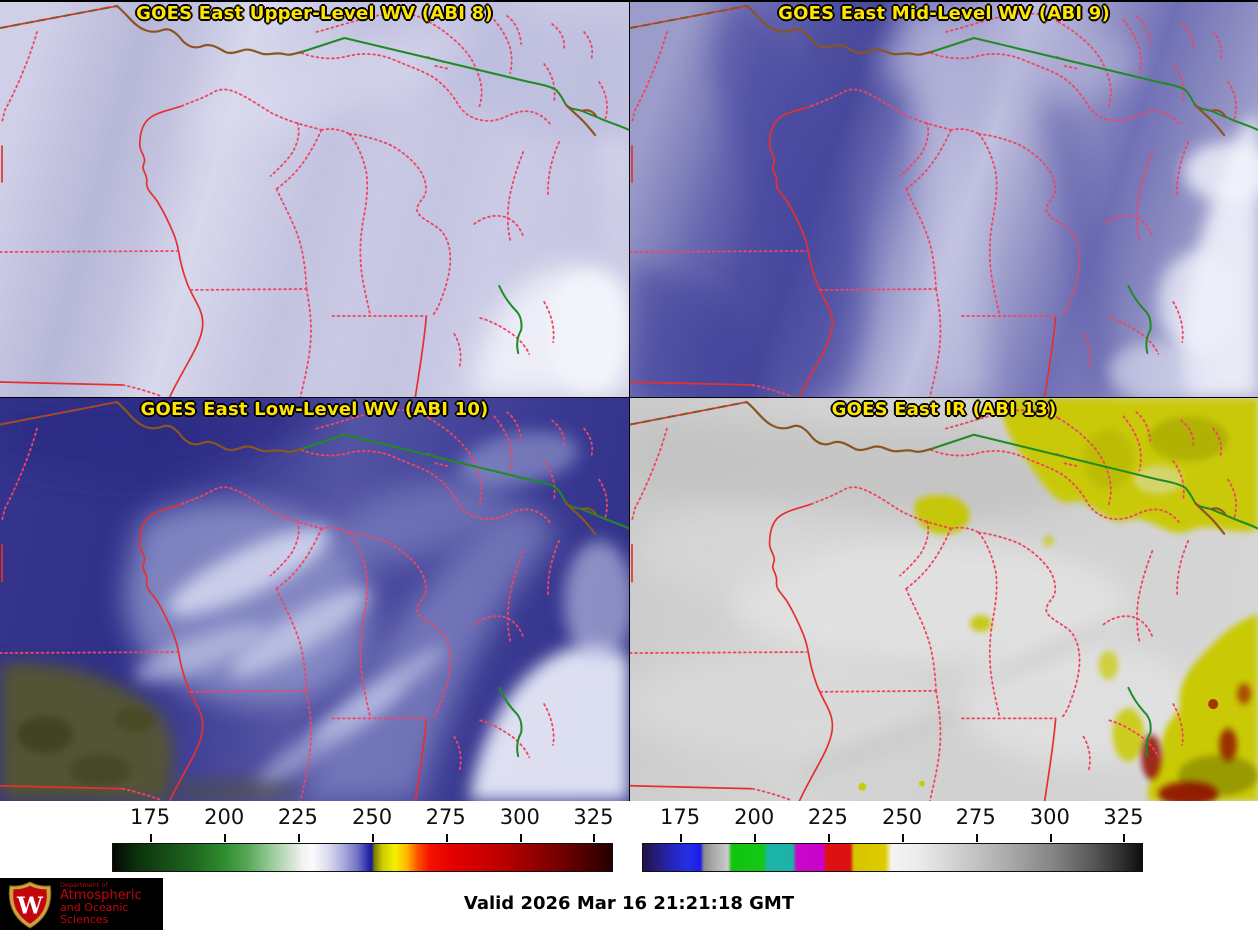 This screenshot has width=1258, height=930. Describe the element at coordinates (84, 885) in the screenshot. I see `logo-line-1: Department of` at that location.